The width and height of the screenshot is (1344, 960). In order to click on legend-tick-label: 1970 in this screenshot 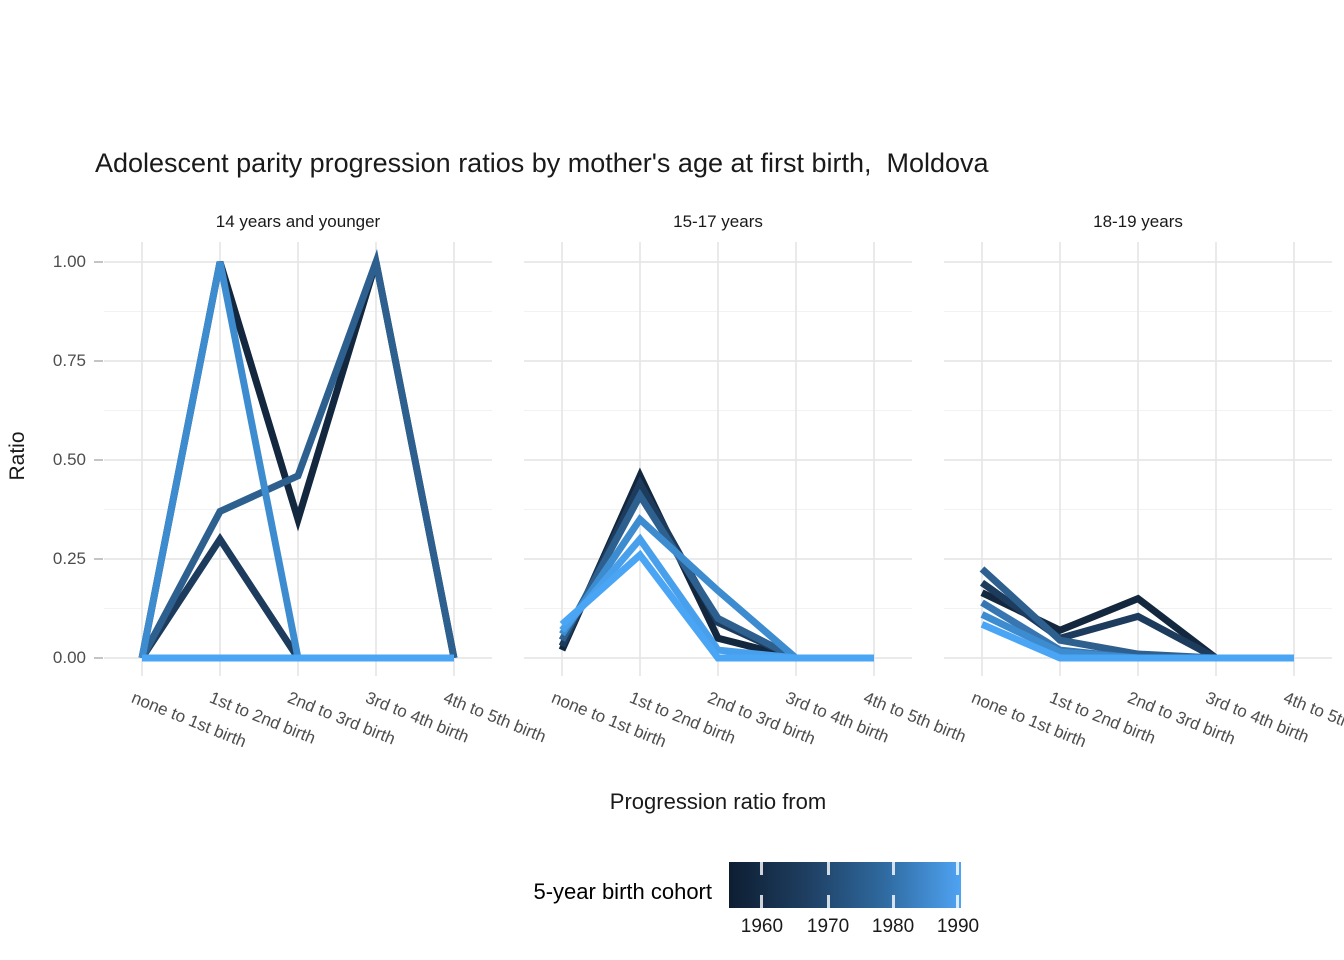, I will do `click(828, 926)`.